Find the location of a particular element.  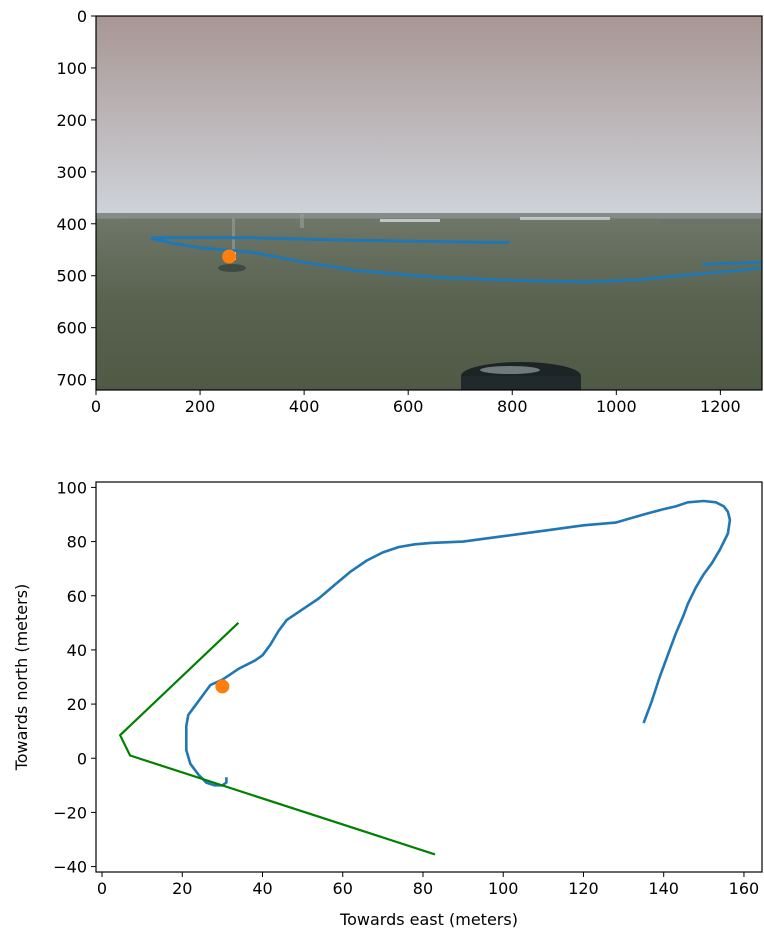

map-y-tick-label: −20 is located at coordinates (70, 812).